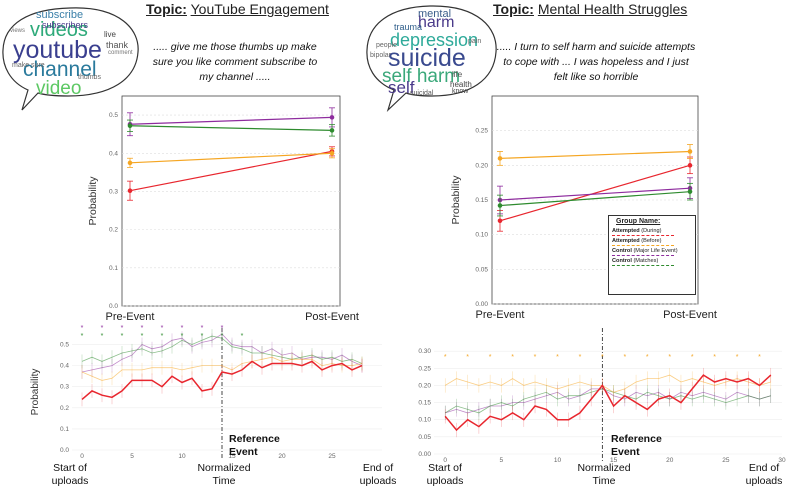 The height and width of the screenshot is (492, 793). I want to click on left-topic-label: Topic:, so click(166, 9).